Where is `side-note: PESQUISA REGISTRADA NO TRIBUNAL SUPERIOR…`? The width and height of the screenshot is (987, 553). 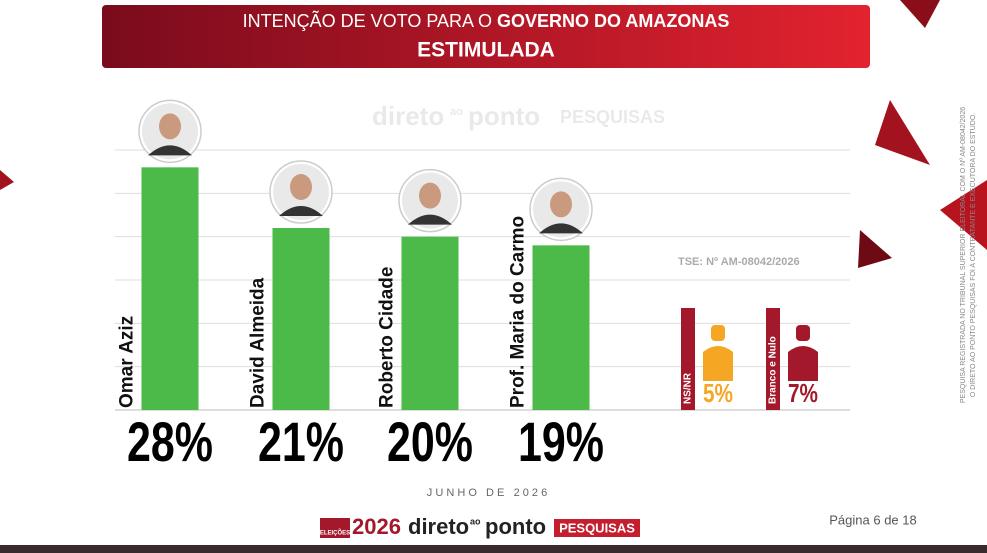 side-note: PESQUISA REGISTRADA NO TRIBUNAL SUPERIOR… is located at coordinates (968, 255).